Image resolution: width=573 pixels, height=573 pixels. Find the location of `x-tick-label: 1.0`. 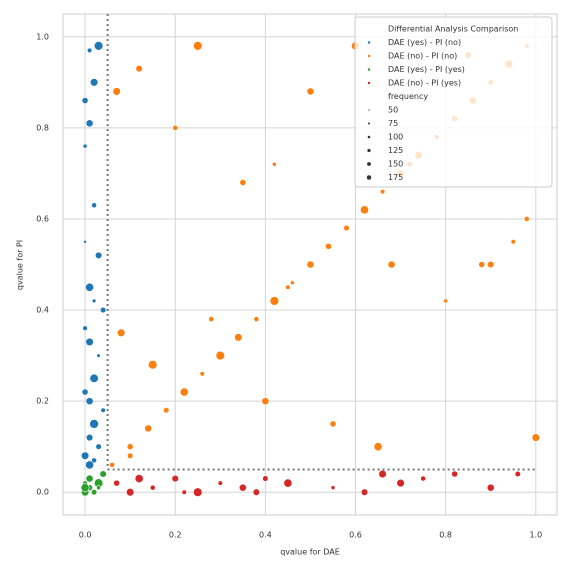

x-tick-label: 1.0 is located at coordinates (535, 535).